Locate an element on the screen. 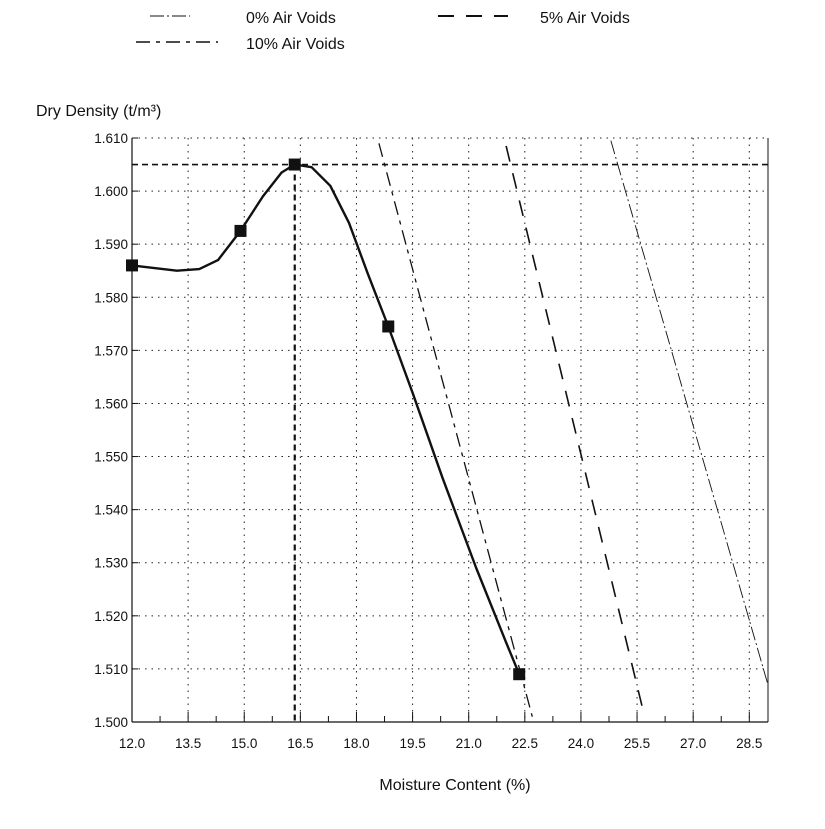 Image resolution: width=825 pixels, height=829 pixels. legend-label-5-air-voids: 5% Air Voids is located at coordinates (585, 18).